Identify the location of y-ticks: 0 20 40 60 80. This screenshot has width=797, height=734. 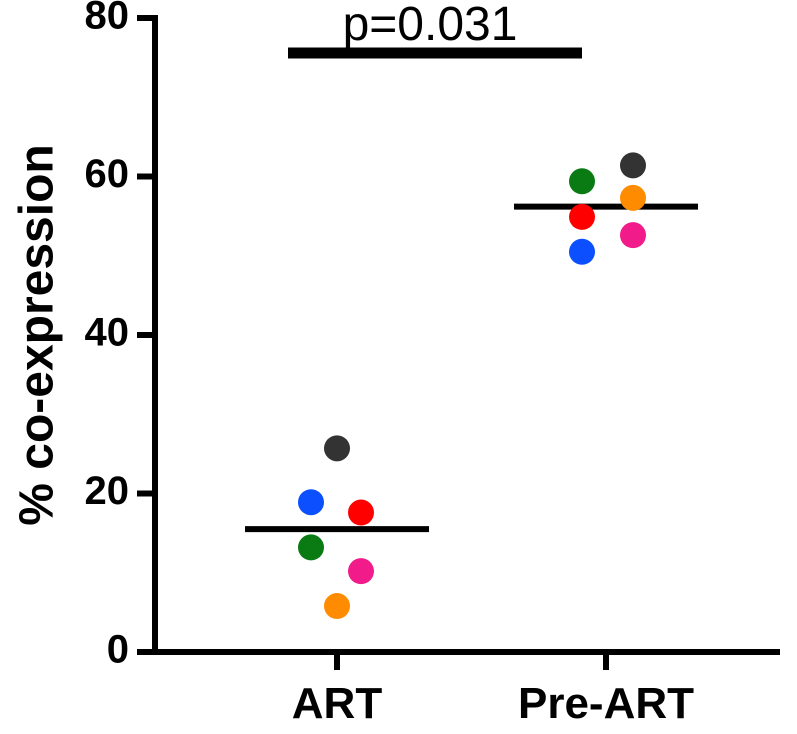
(120, 336).